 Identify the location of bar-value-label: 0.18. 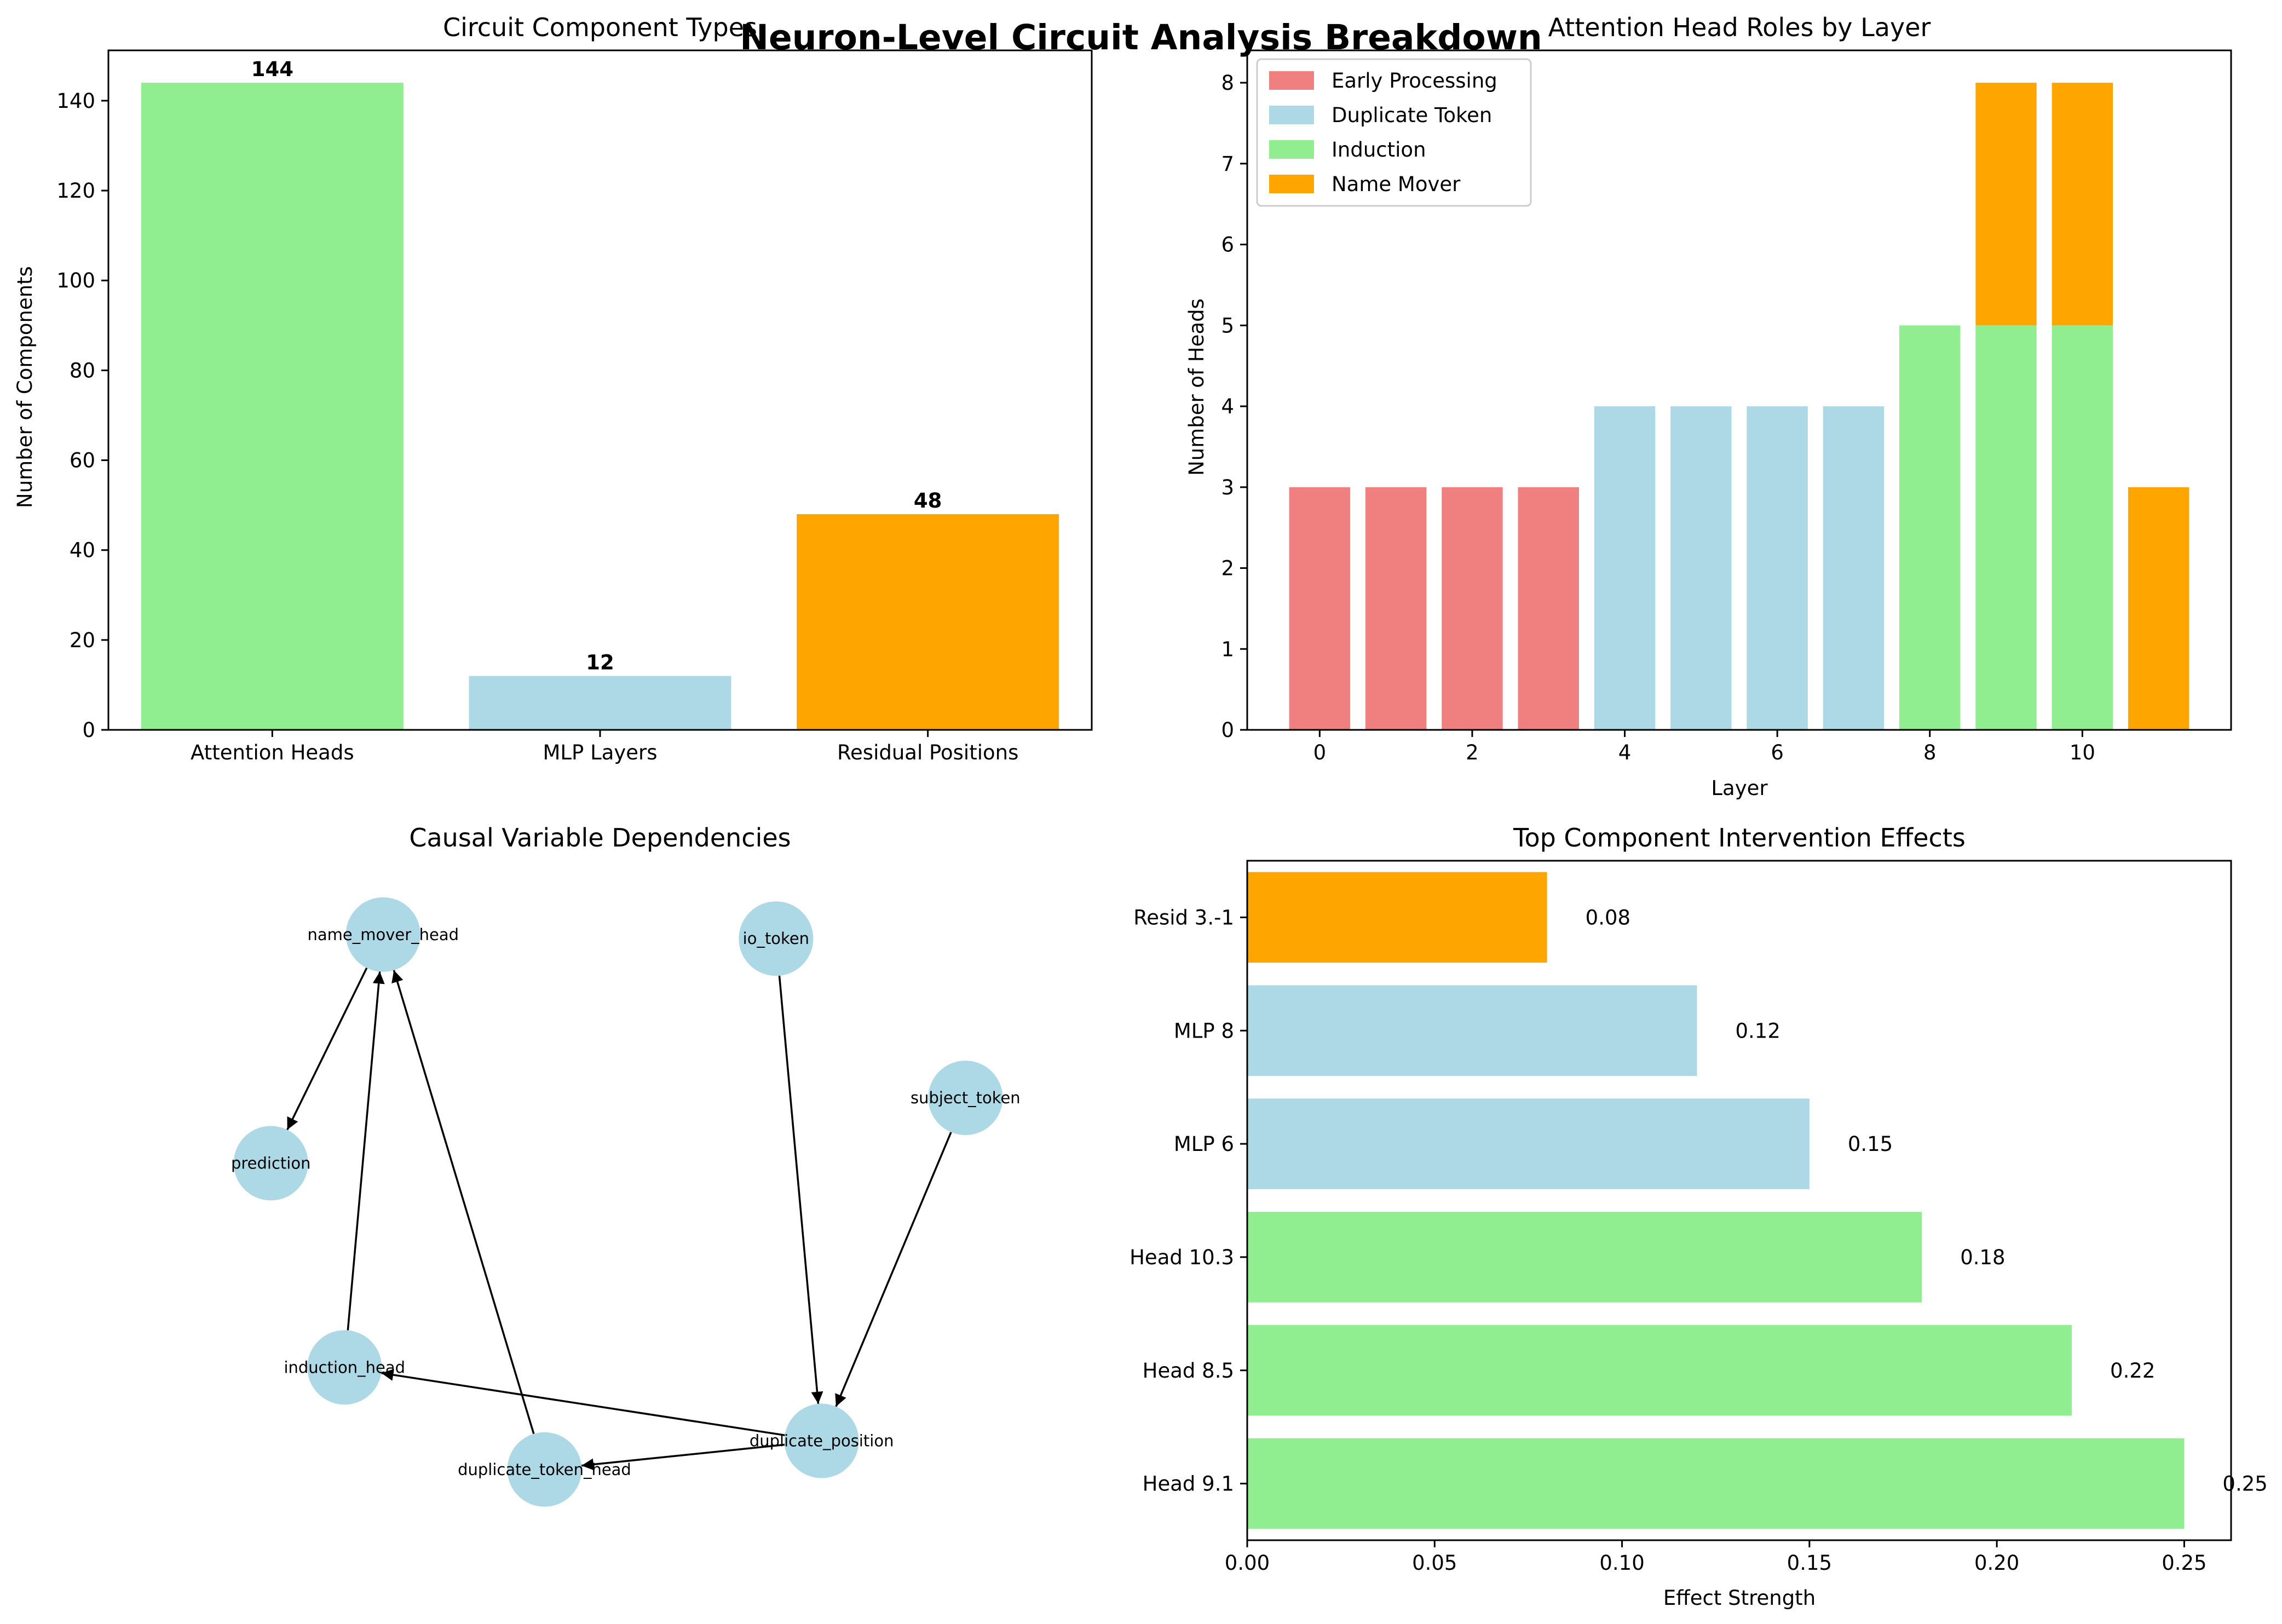
(1983, 1258).